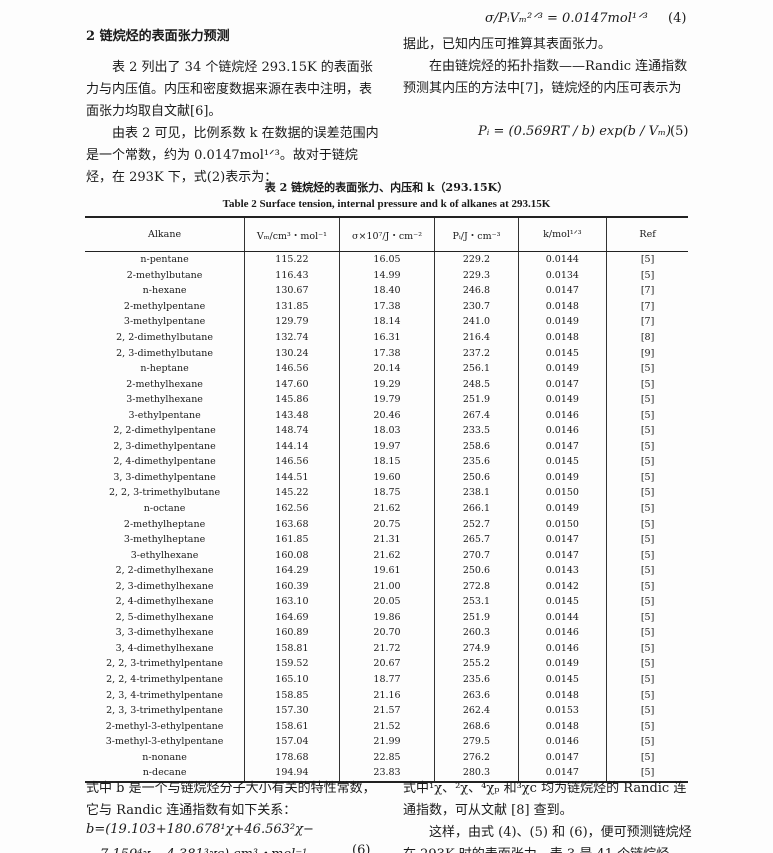  I want to click on table-cell: 2-methyl-3-ethylpentane, so click(164, 726).